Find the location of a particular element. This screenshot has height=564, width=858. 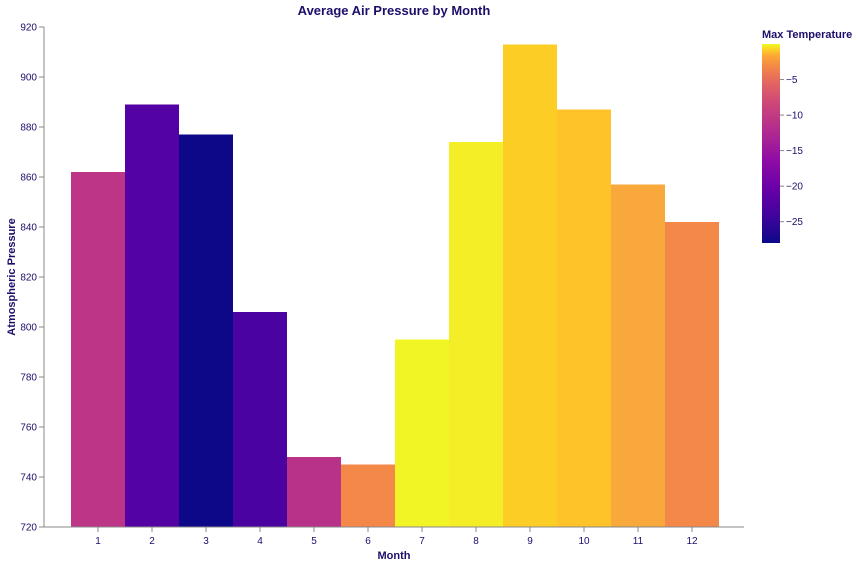

y-tick-label: 760 is located at coordinates (28, 428).